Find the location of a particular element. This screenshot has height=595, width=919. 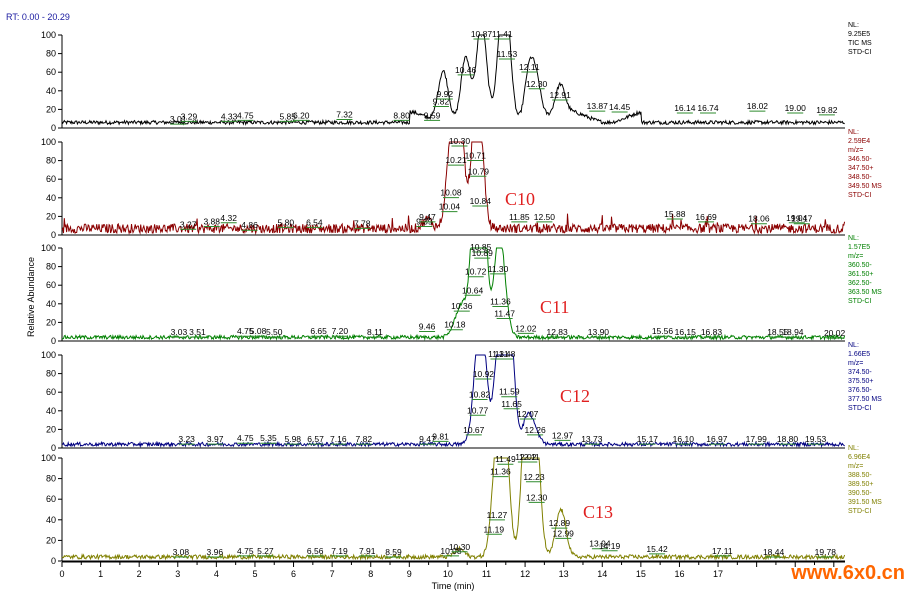

peak-rt-label: 11.53 is located at coordinates (507, 54).